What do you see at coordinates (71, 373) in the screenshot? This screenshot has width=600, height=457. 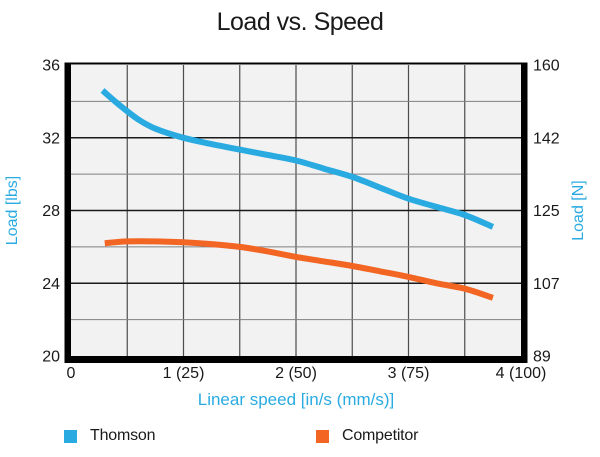 I see `x-axis-tick-label: 0` at bounding box center [71, 373].